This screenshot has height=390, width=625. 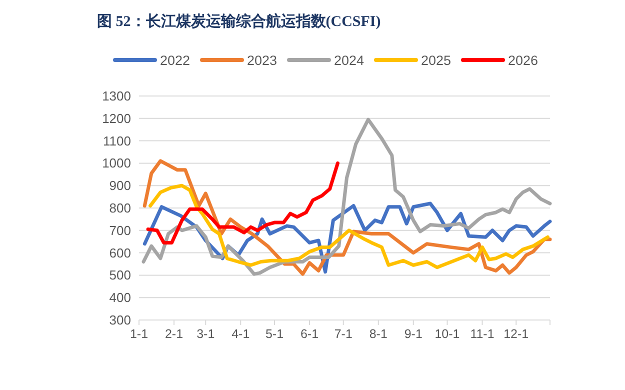 What do you see at coordinates (120, 252) in the screenshot?
I see `y-tick-label: 600` at bounding box center [120, 252].